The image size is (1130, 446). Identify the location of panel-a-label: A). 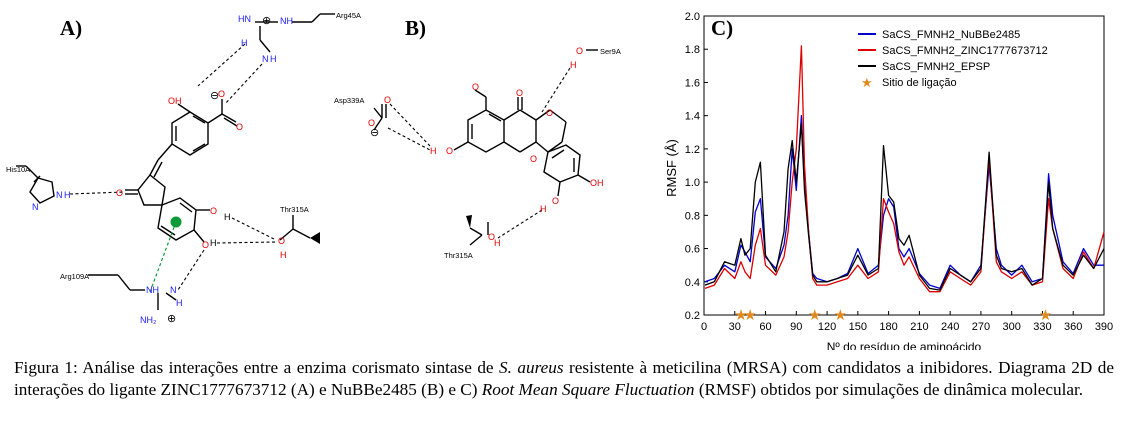
(71, 28).